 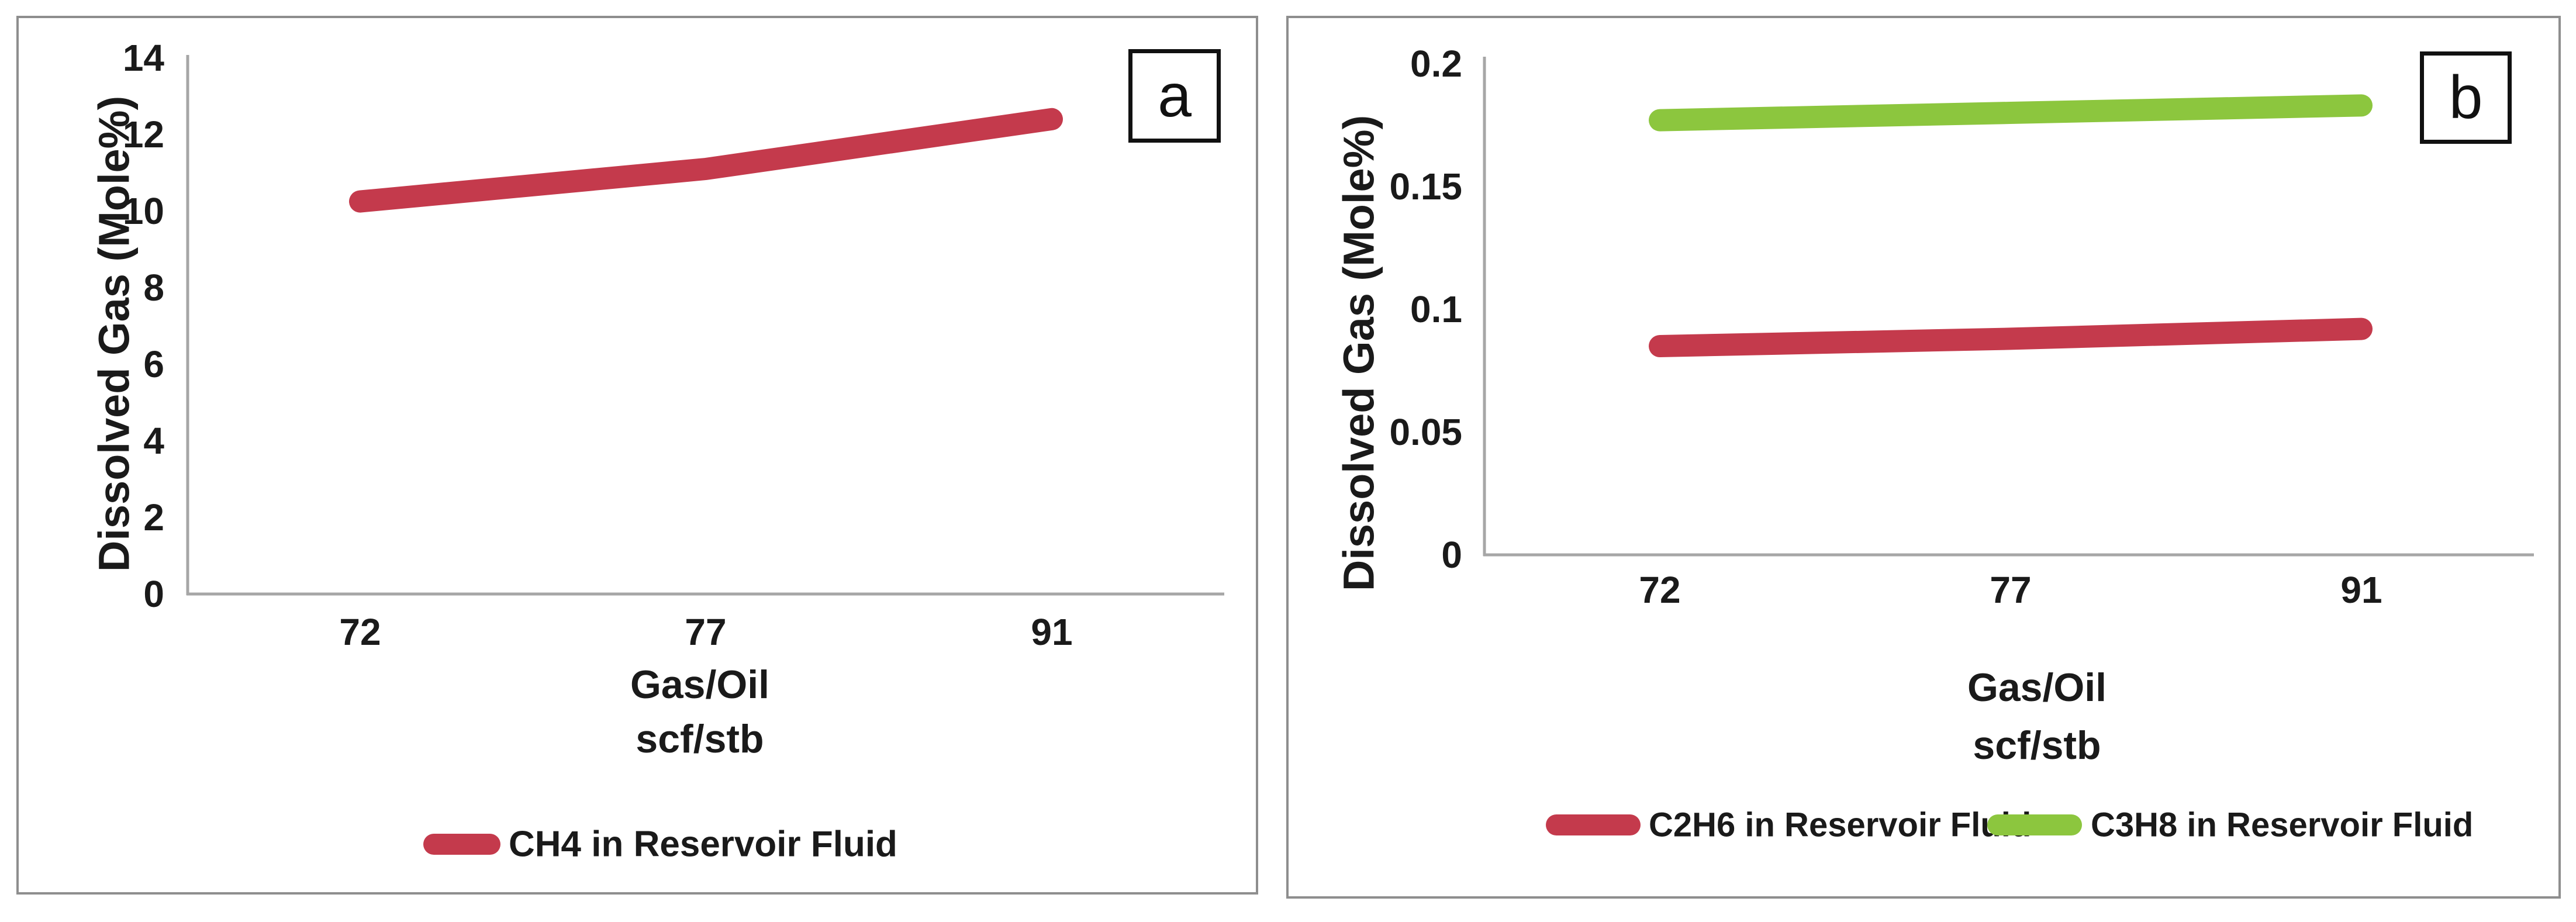 I want to click on y-tick-label: 12, so click(x=143, y=135).